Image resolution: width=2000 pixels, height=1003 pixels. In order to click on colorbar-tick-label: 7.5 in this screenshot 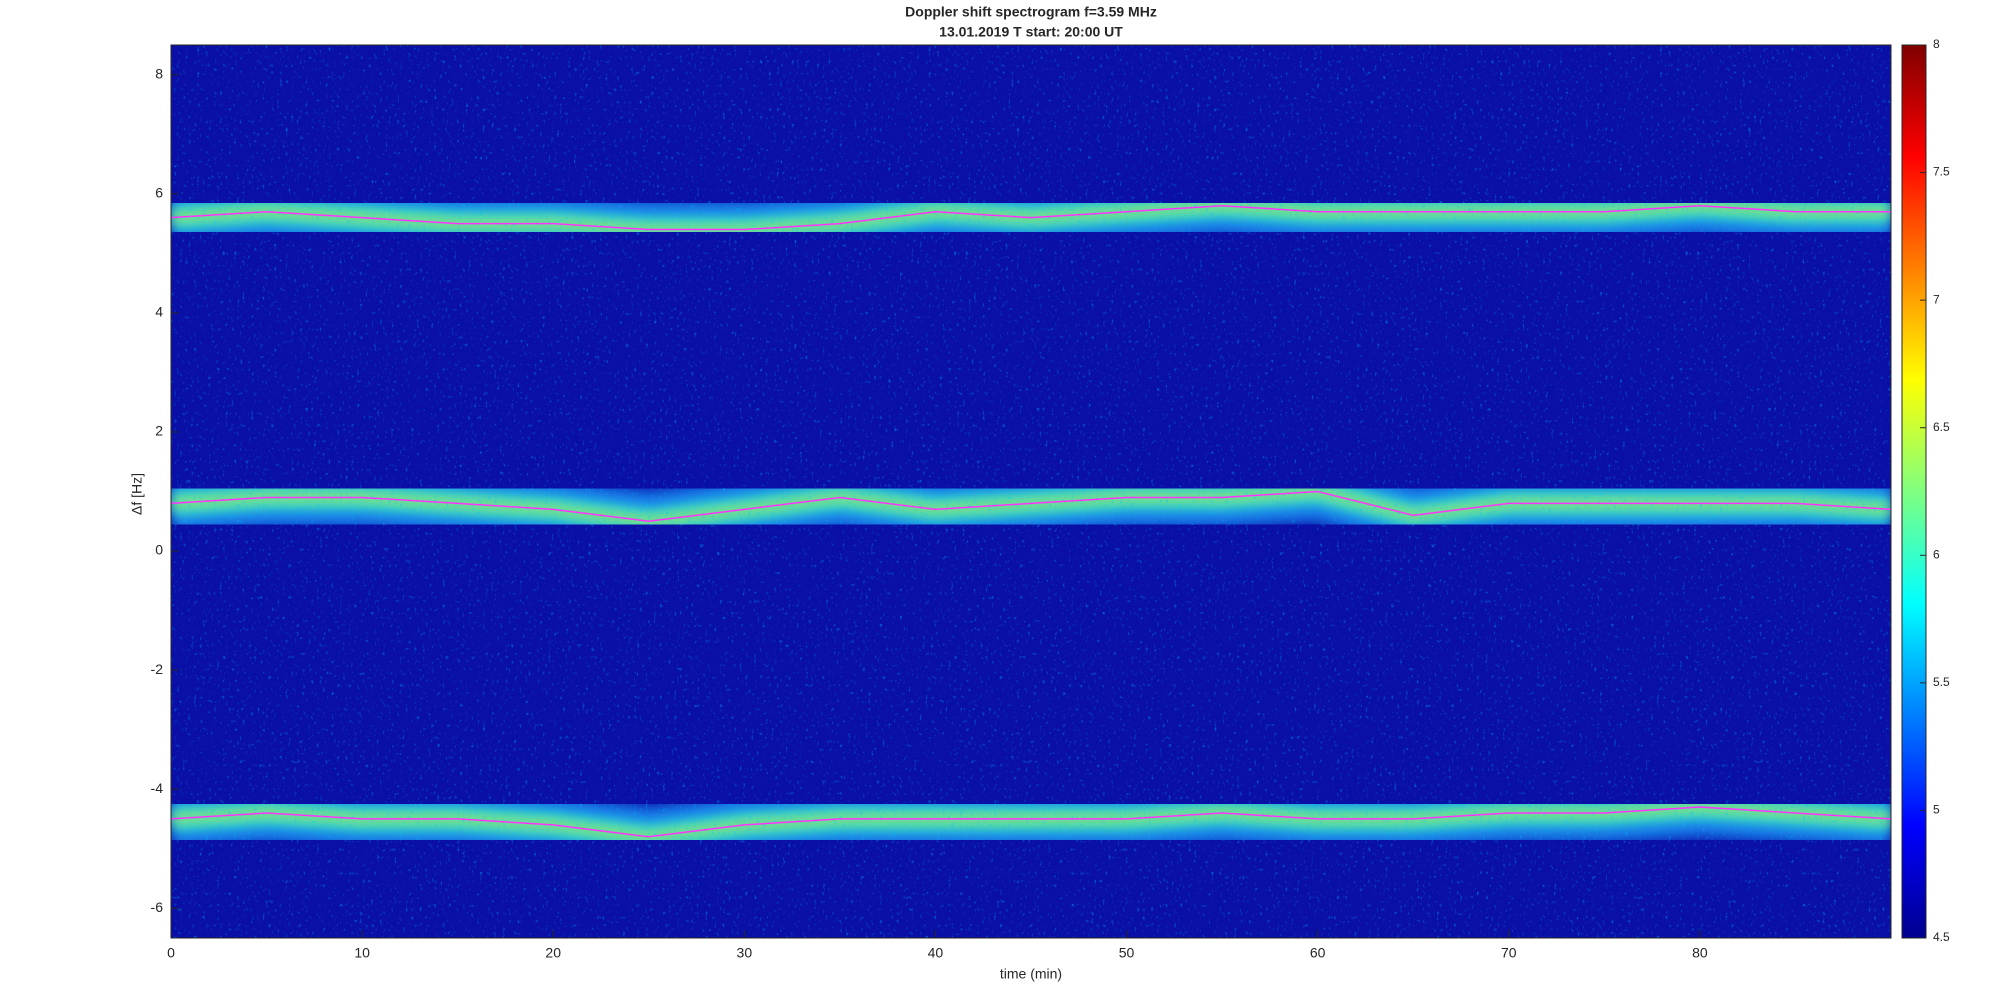, I will do `click(1941, 172)`.